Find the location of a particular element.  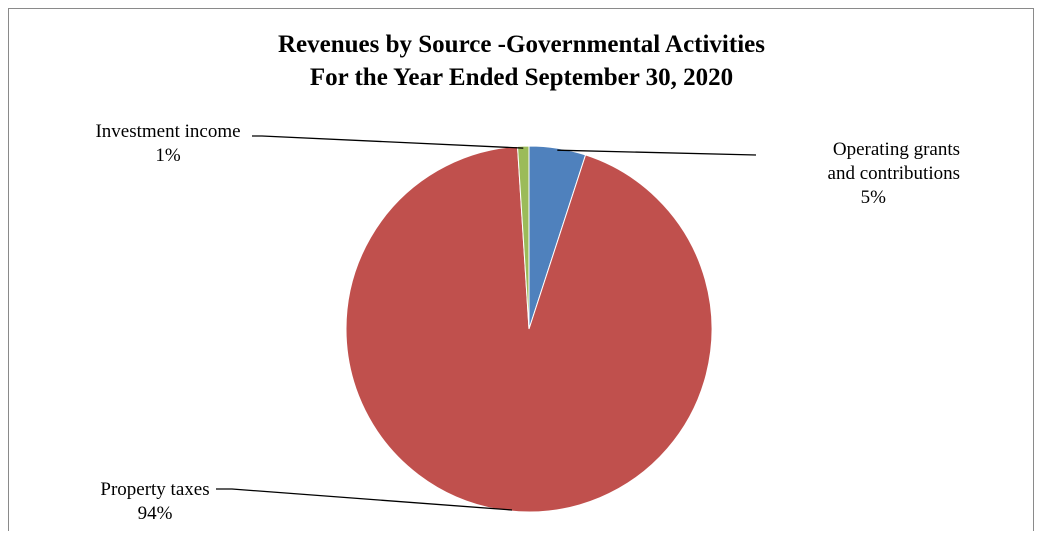

label-operating-percent: 5% is located at coordinates (873, 197).